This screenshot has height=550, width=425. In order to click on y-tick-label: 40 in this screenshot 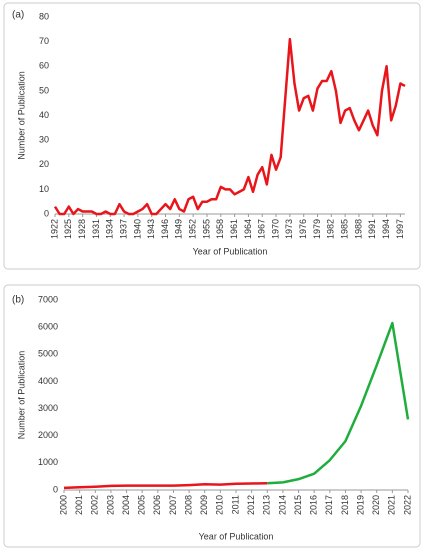, I will do `click(44, 115)`.